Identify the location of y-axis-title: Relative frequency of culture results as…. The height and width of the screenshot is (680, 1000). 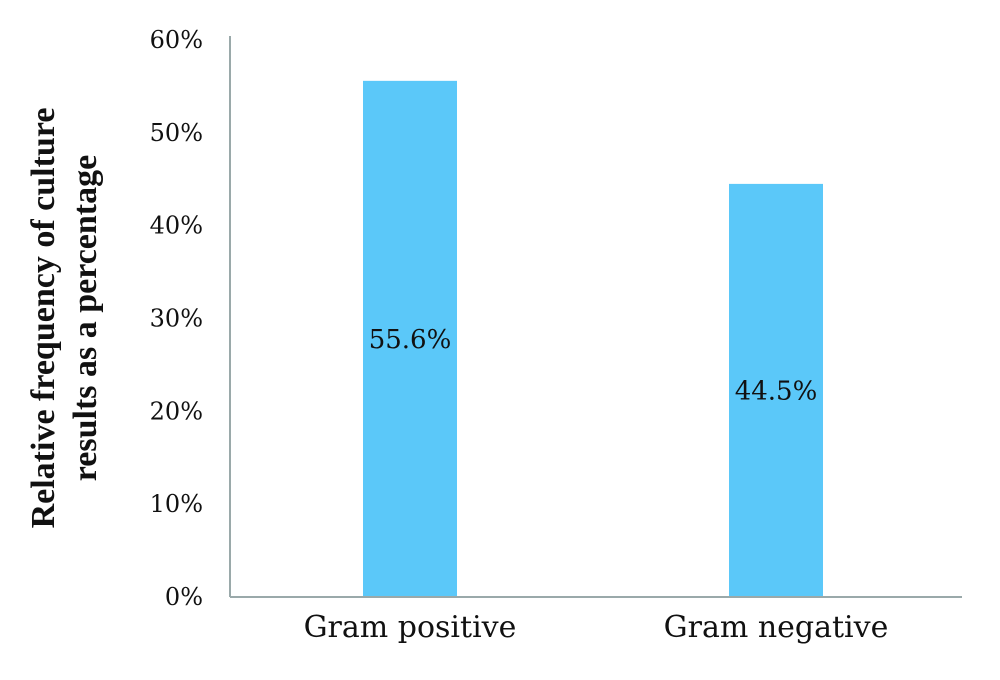
(64, 318).